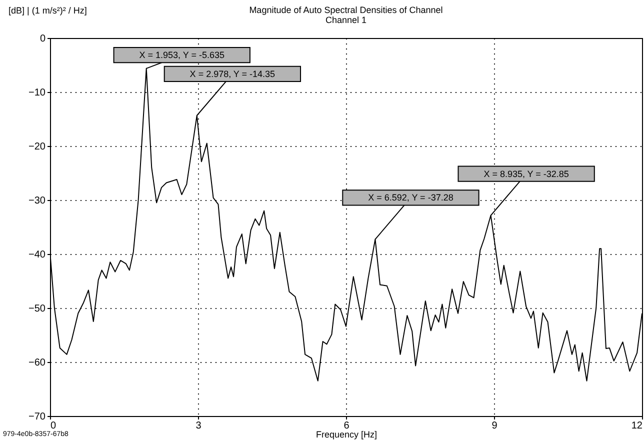  Describe the element at coordinates (526, 173) in the screenshot. I see `annotation: X = 8.935, Y = -32.85` at that location.